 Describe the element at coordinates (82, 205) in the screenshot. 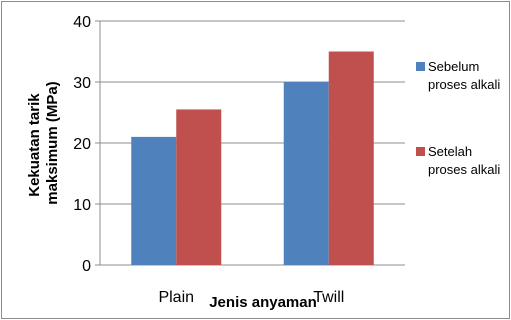

I see `y-tick-label: 10` at that location.